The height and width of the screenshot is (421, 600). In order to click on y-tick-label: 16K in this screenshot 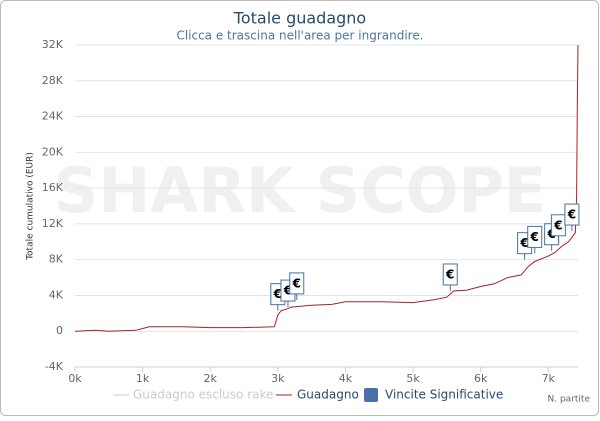, I will do `click(53, 187)`.